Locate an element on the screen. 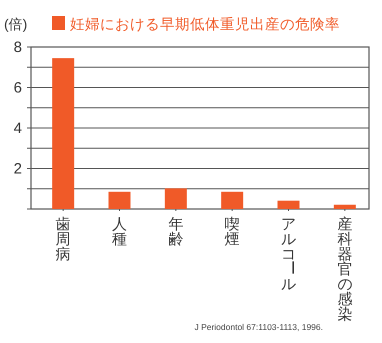 This screenshot has height=343, width=382. y-tick-label: 4 is located at coordinates (18, 128).